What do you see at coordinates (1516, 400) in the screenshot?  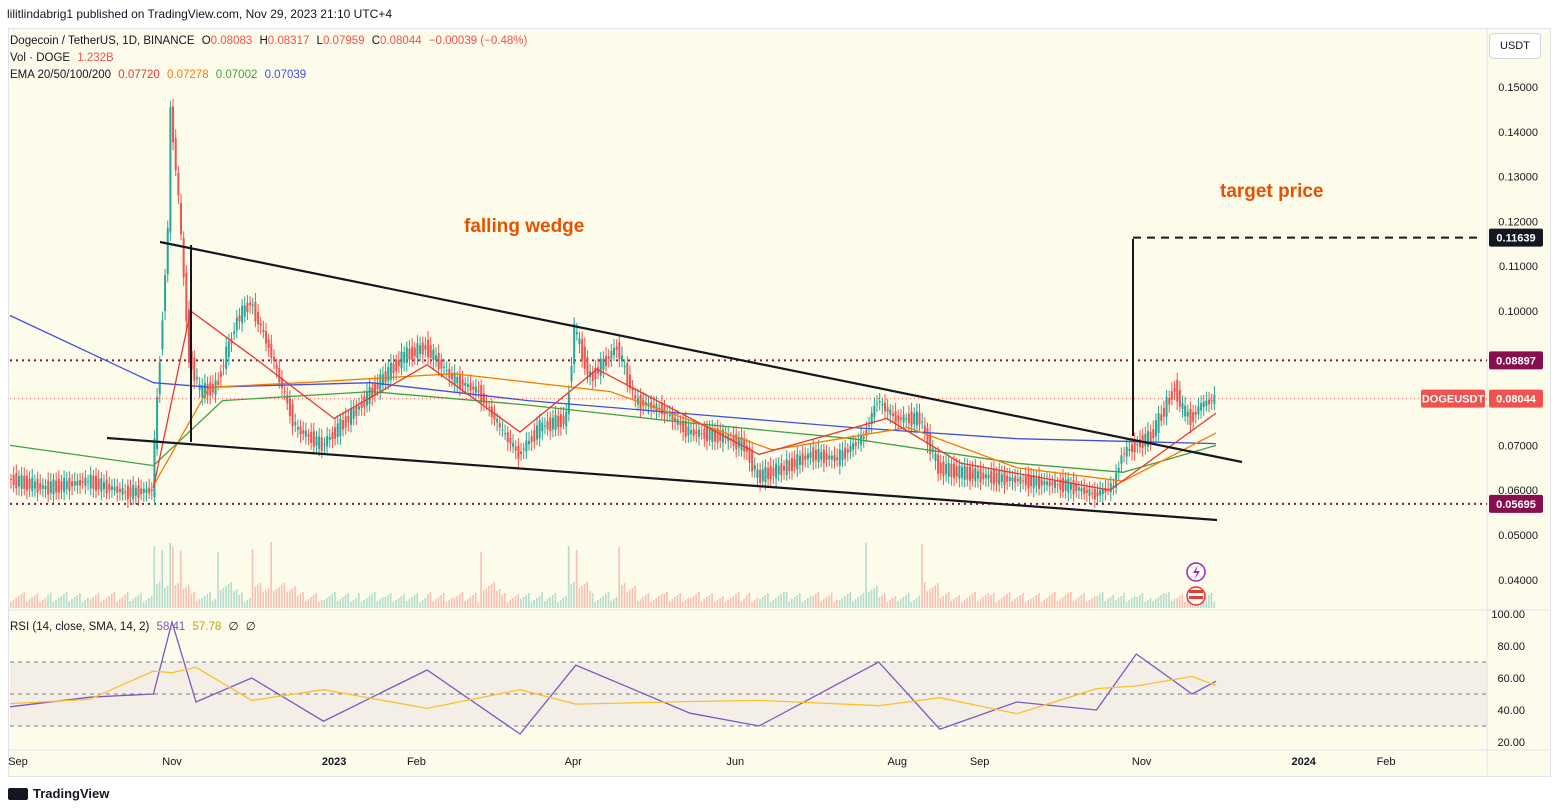 I see `last-price-tag: 0.08044` at bounding box center [1516, 400].